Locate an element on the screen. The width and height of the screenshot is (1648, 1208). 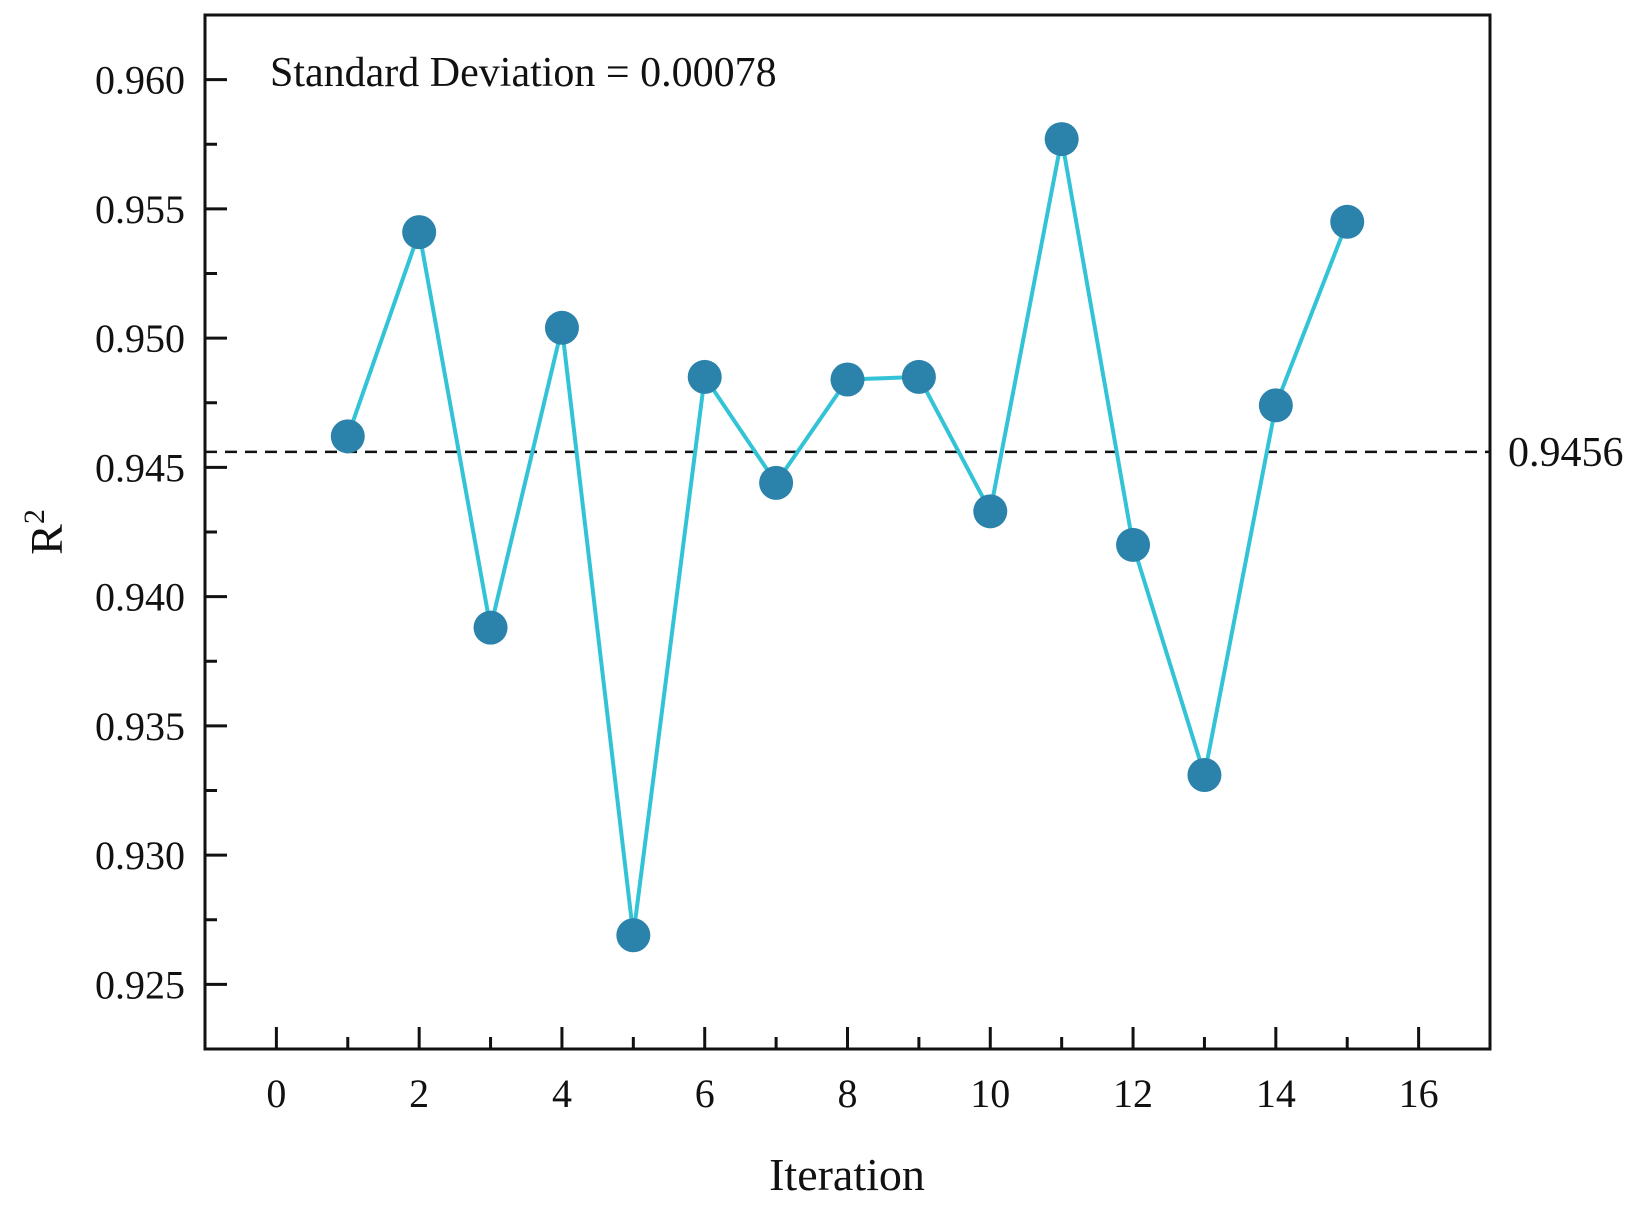
y-tick-label: 0.940 is located at coordinates (140, 597).